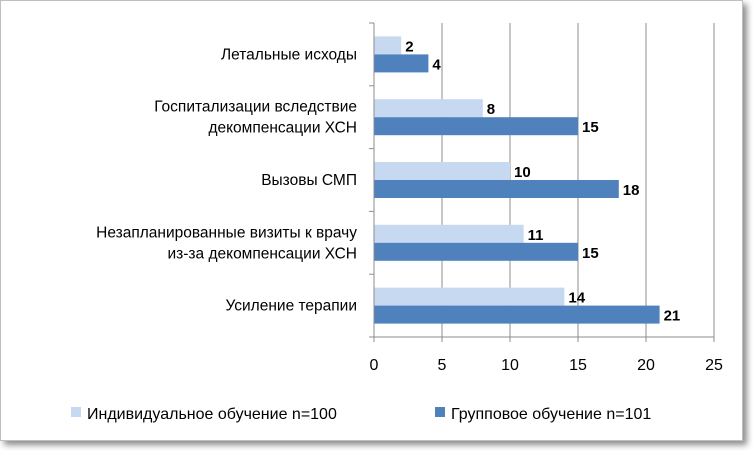 The image size is (753, 451). I want to click on category-label: декомпенсации ХСН, so click(282, 128).